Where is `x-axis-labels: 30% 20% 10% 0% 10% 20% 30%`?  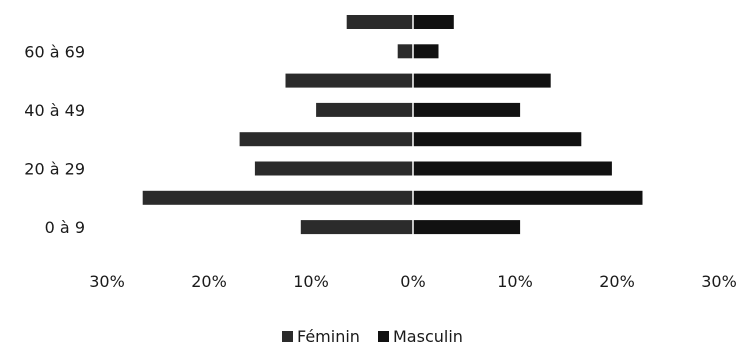
x-axis-labels: 30% 20% 10% 0% 10% 20% 30% is located at coordinates (413, 281).